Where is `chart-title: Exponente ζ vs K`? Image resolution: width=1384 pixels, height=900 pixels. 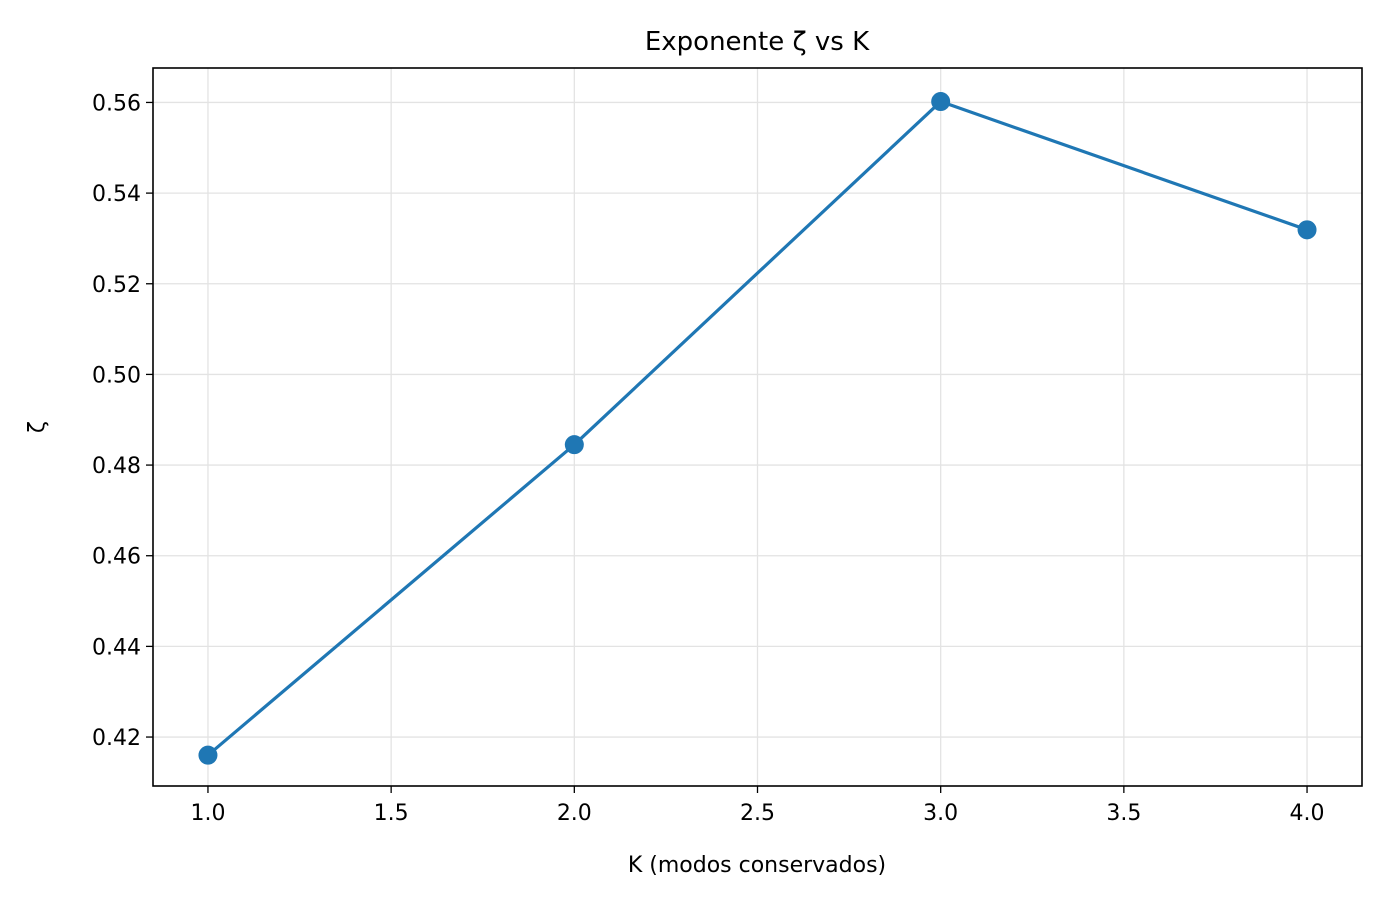
chart-title: Exponente ζ vs K is located at coordinates (757, 42).